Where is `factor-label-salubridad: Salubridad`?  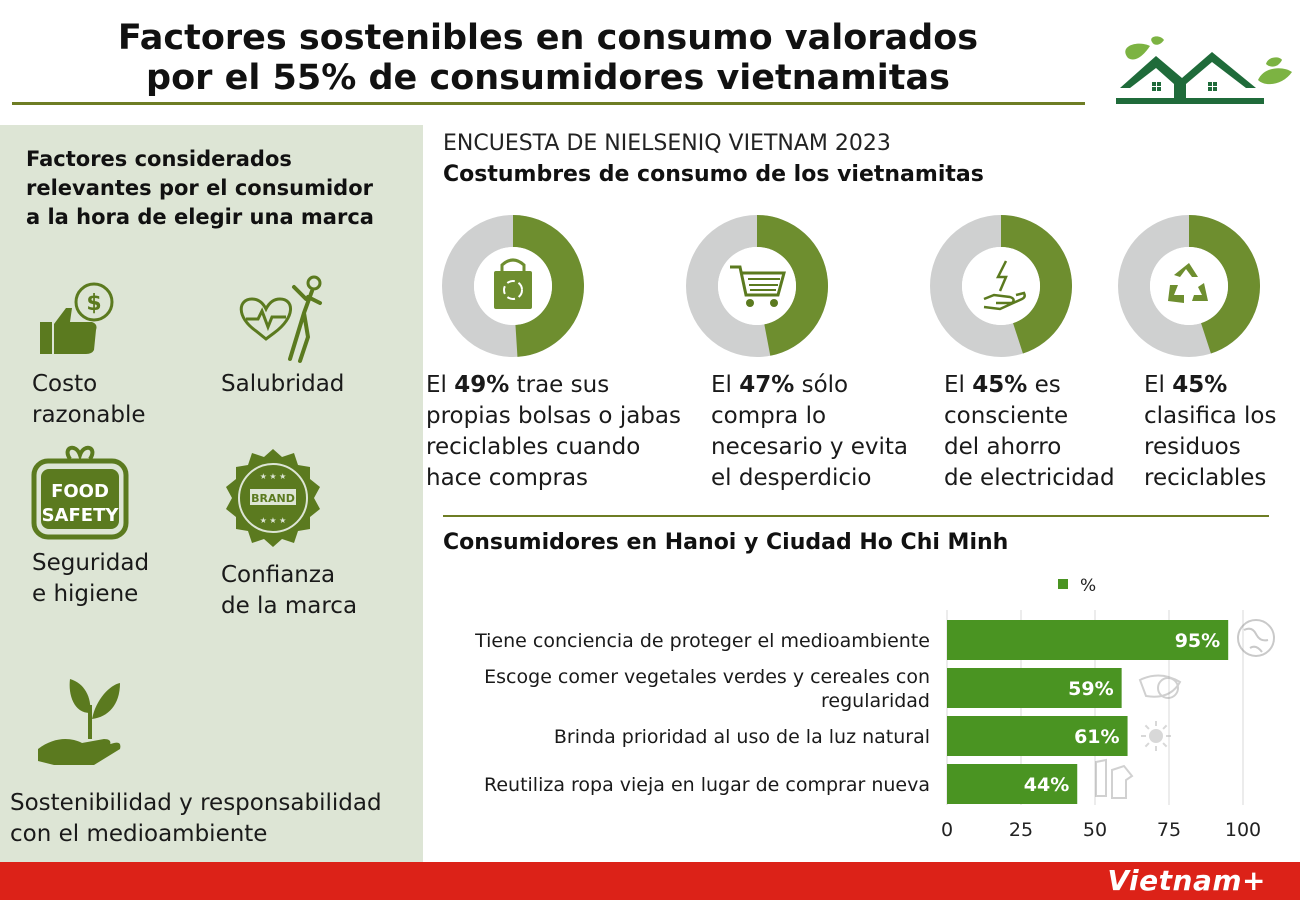
factor-label-salubridad: Salubridad is located at coordinates (283, 384).